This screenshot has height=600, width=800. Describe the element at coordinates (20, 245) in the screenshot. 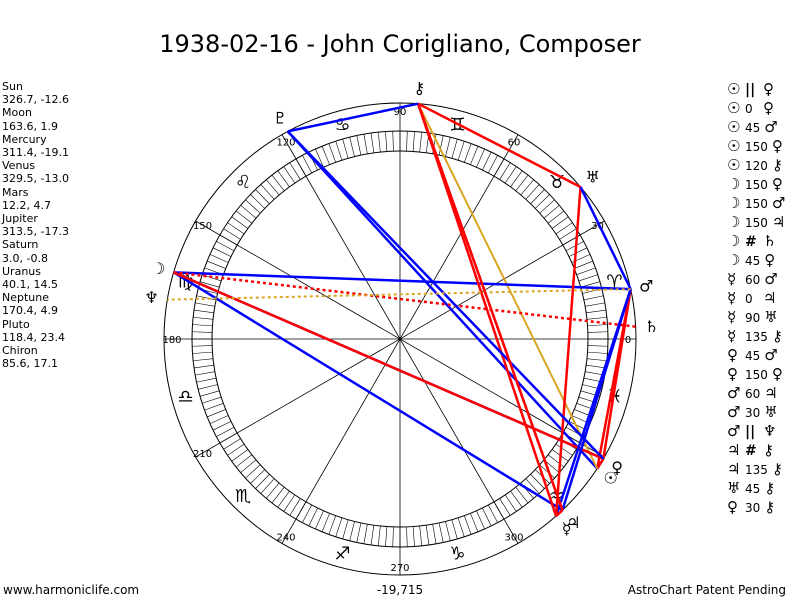

I see `planet-name: Saturn` at that location.